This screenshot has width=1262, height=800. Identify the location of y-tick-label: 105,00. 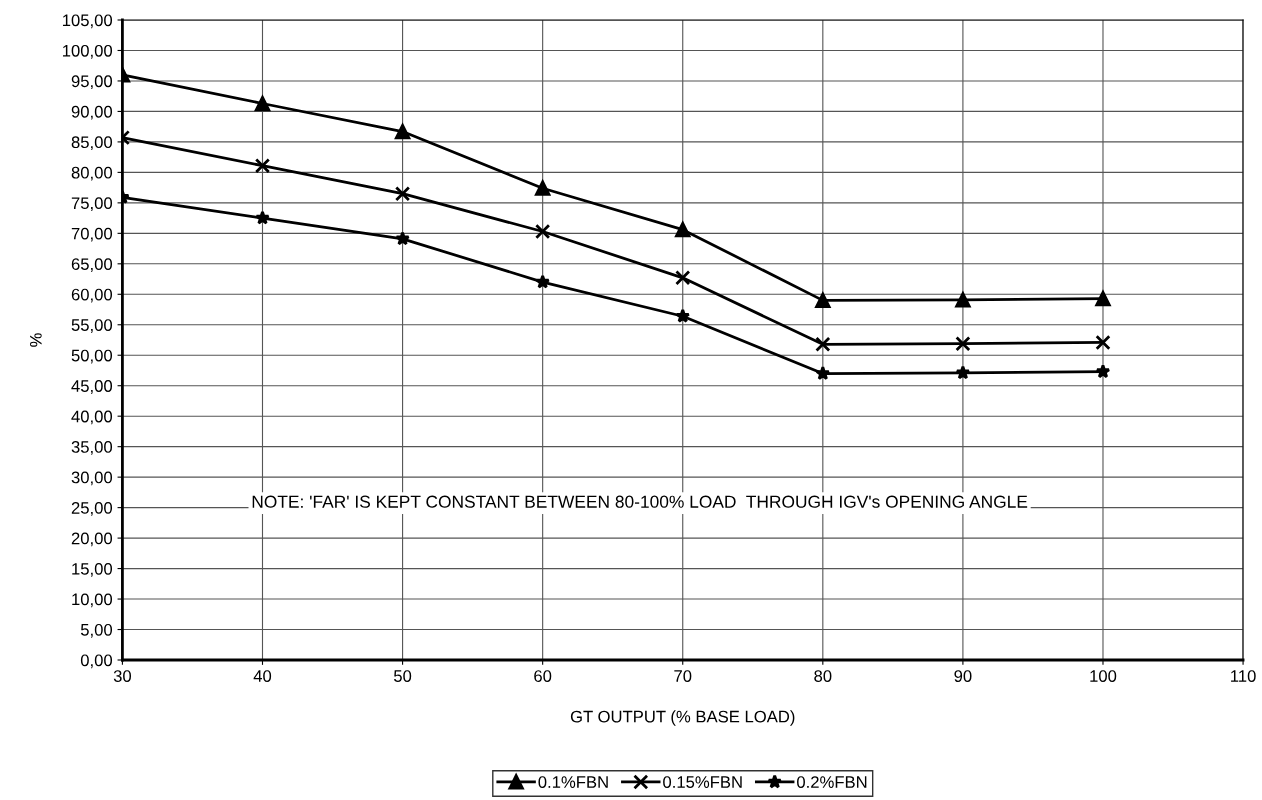
(87, 21).